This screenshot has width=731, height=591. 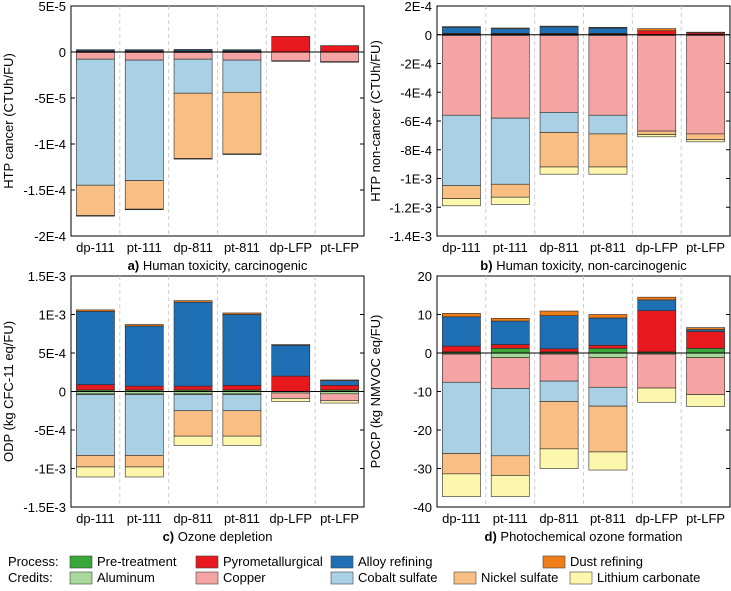 I want to click on panel-caption-text: Human toxicity, non-carcinogenic, so click(x=590, y=265).